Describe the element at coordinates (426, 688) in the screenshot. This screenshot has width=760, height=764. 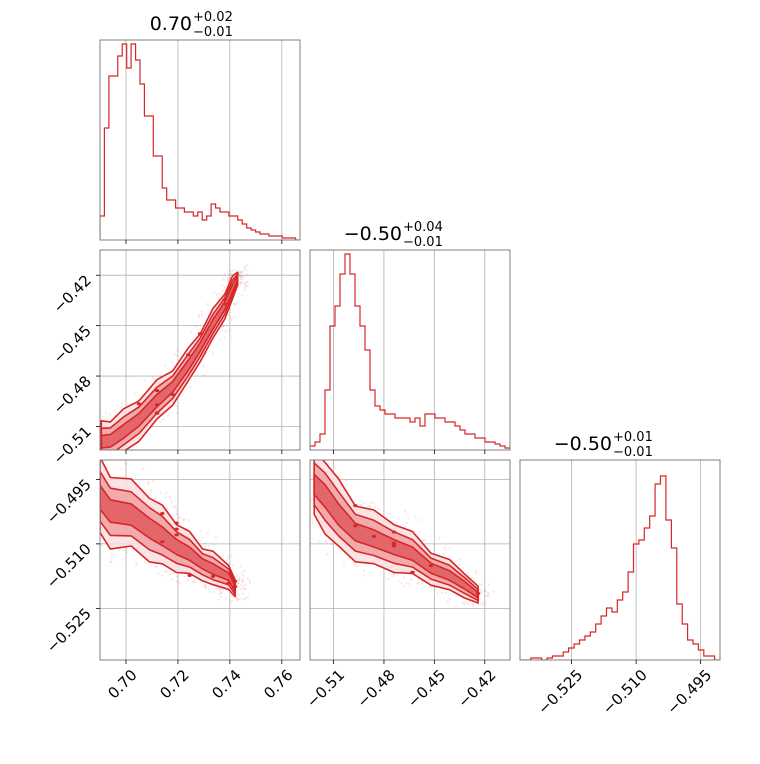
I see `x-tick-label: −0.45` at that location.